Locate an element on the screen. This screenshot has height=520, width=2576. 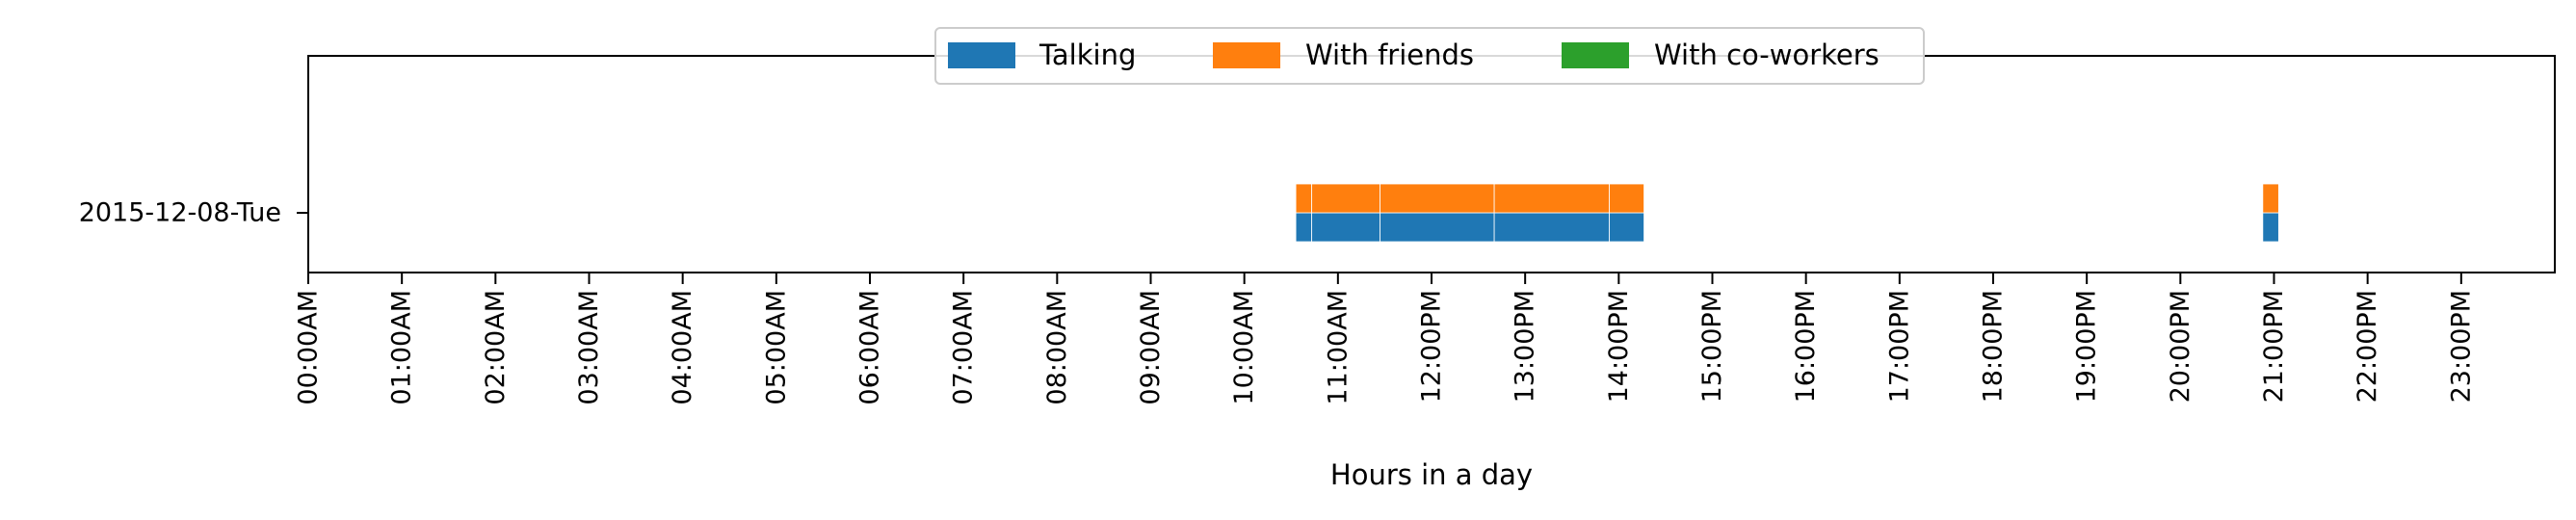
bars-layer is located at coordinates (1787, 213).